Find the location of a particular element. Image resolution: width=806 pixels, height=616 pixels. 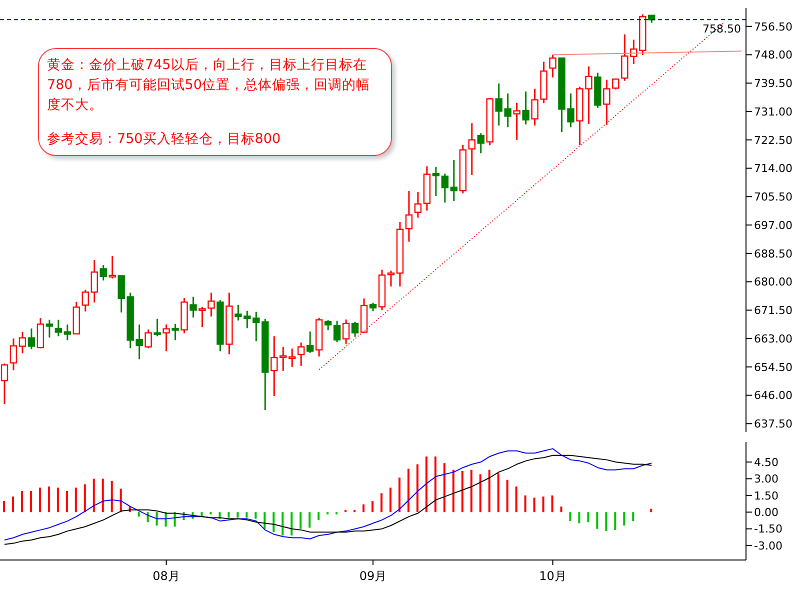

y-tick-label: 646.00 is located at coordinates (773, 395).